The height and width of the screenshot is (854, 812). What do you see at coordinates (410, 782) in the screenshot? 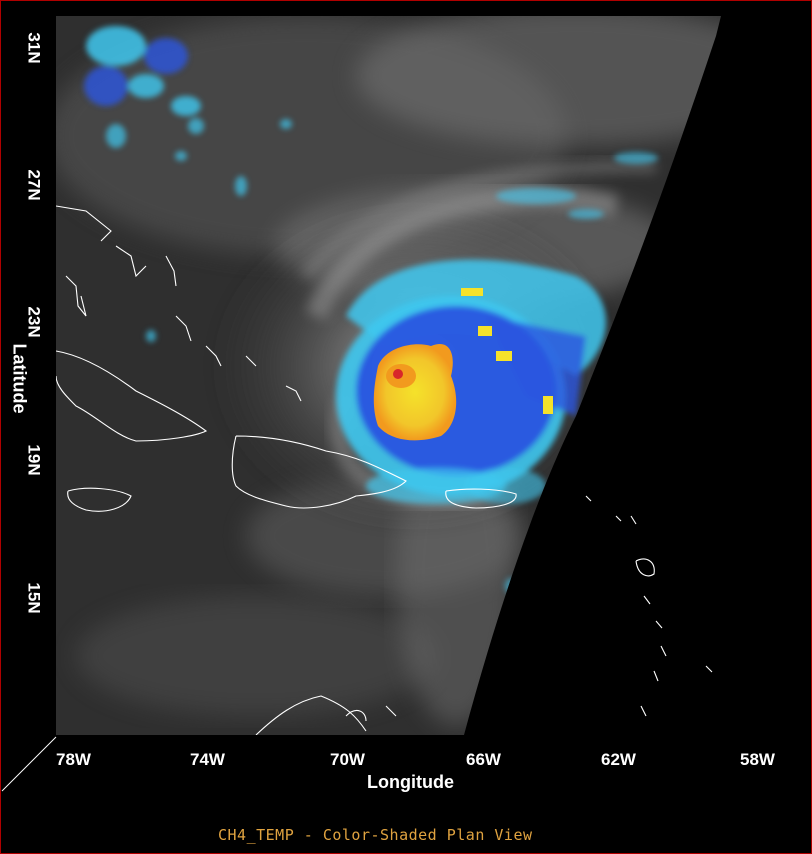
I see `longitude-axis-title: Longitude` at bounding box center [410, 782].